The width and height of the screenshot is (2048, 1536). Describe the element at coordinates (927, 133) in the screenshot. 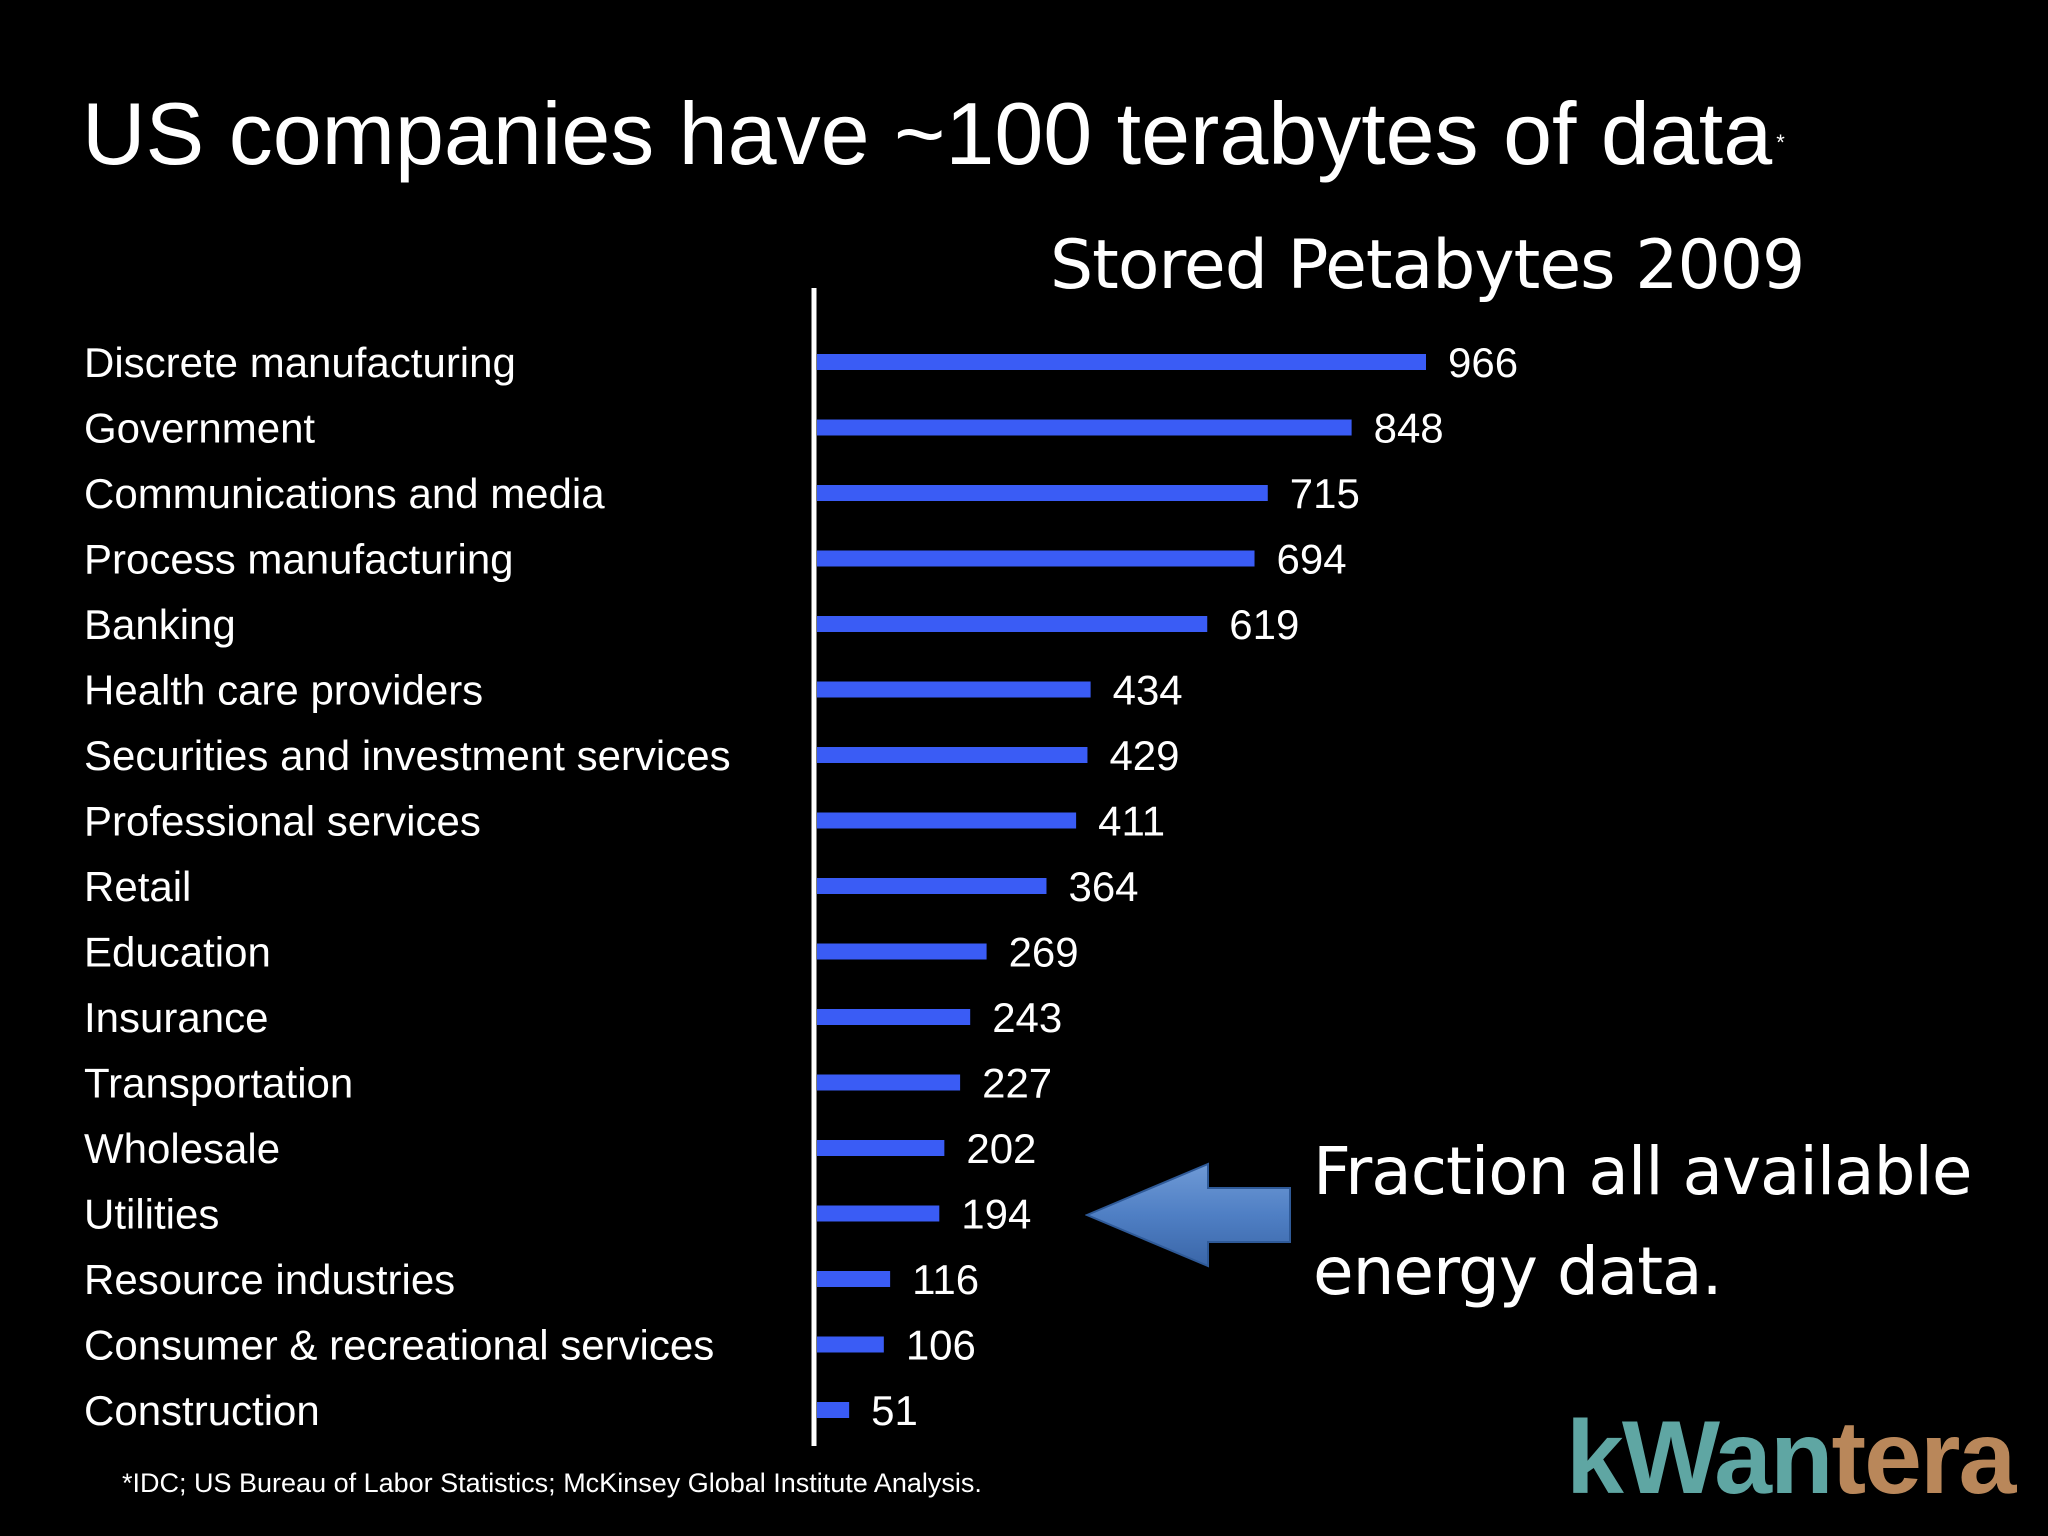

I see `slide-title-text: US companies have ~100 terabytes of data` at that location.